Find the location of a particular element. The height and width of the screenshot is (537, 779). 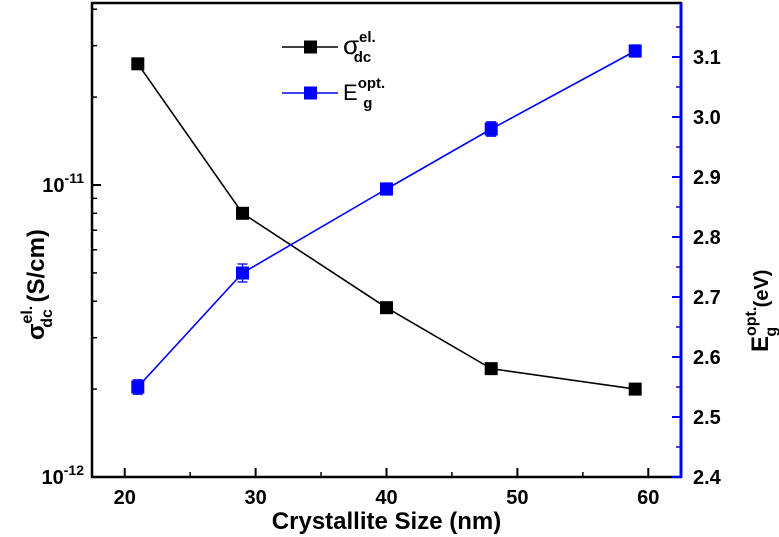

y-right-tick-label: 3.1 is located at coordinates (707, 58).